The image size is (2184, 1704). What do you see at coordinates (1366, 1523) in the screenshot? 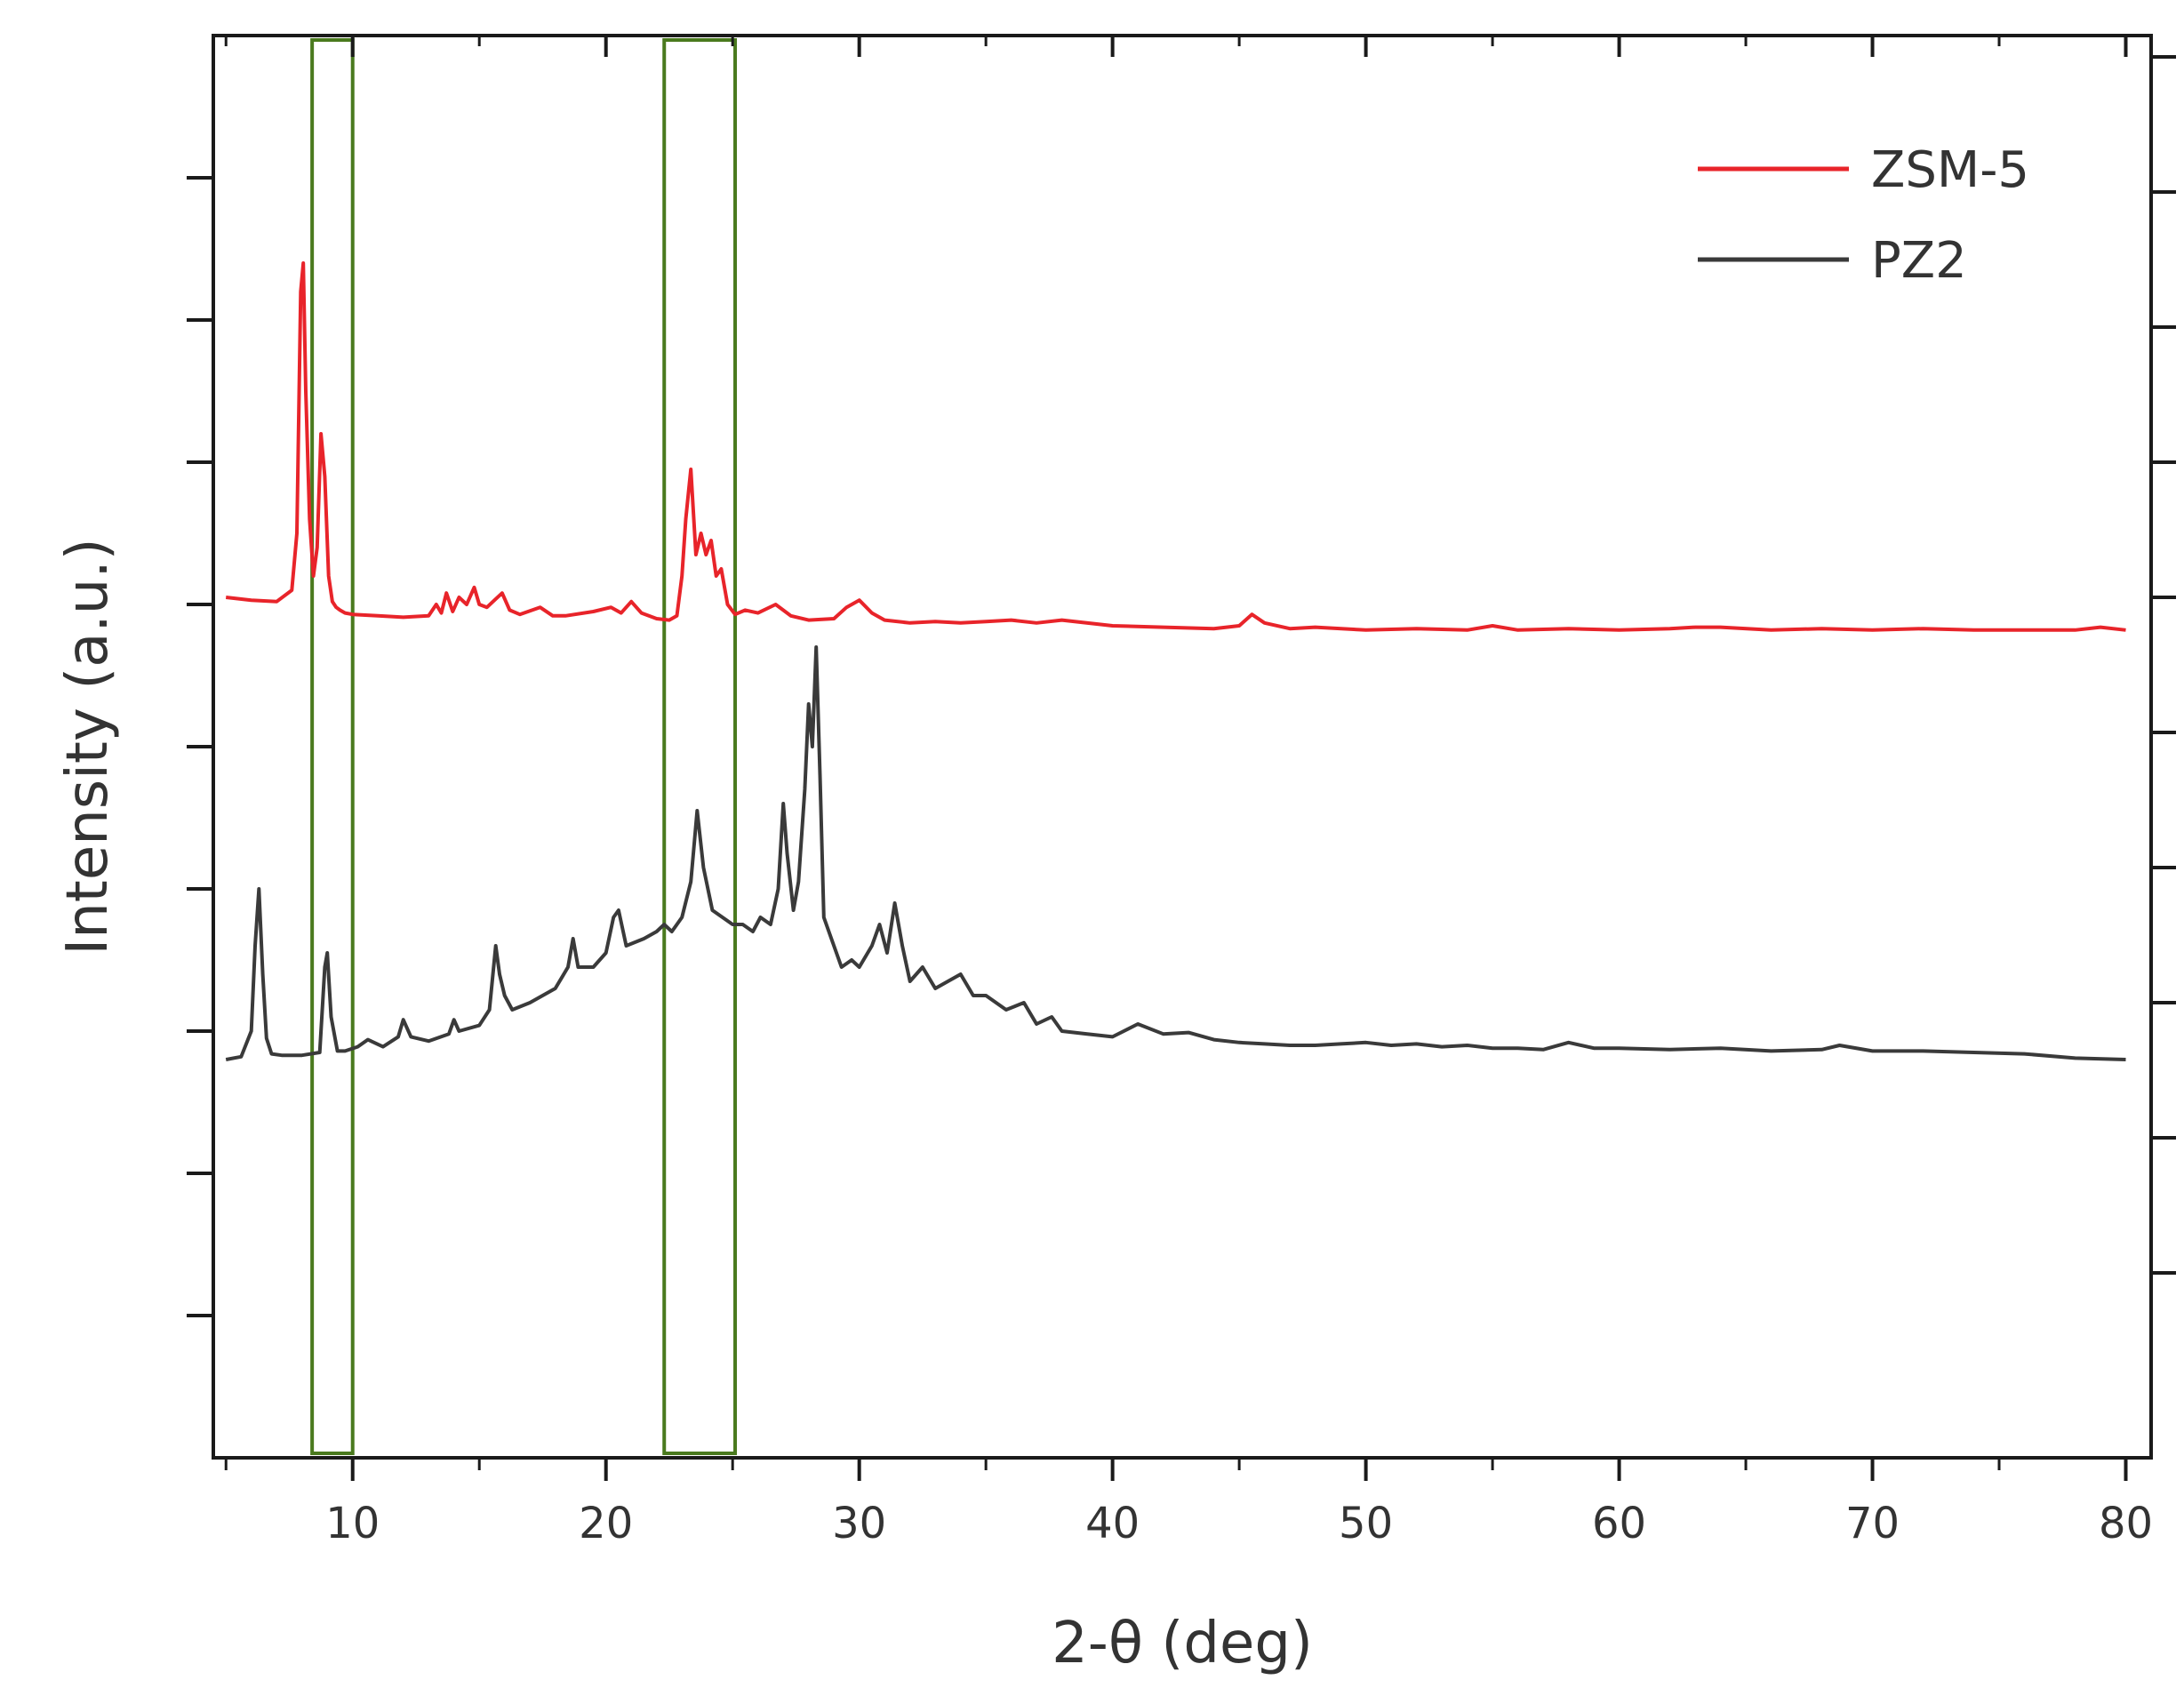
I see `x-tick-label: 50` at bounding box center [1366, 1523].